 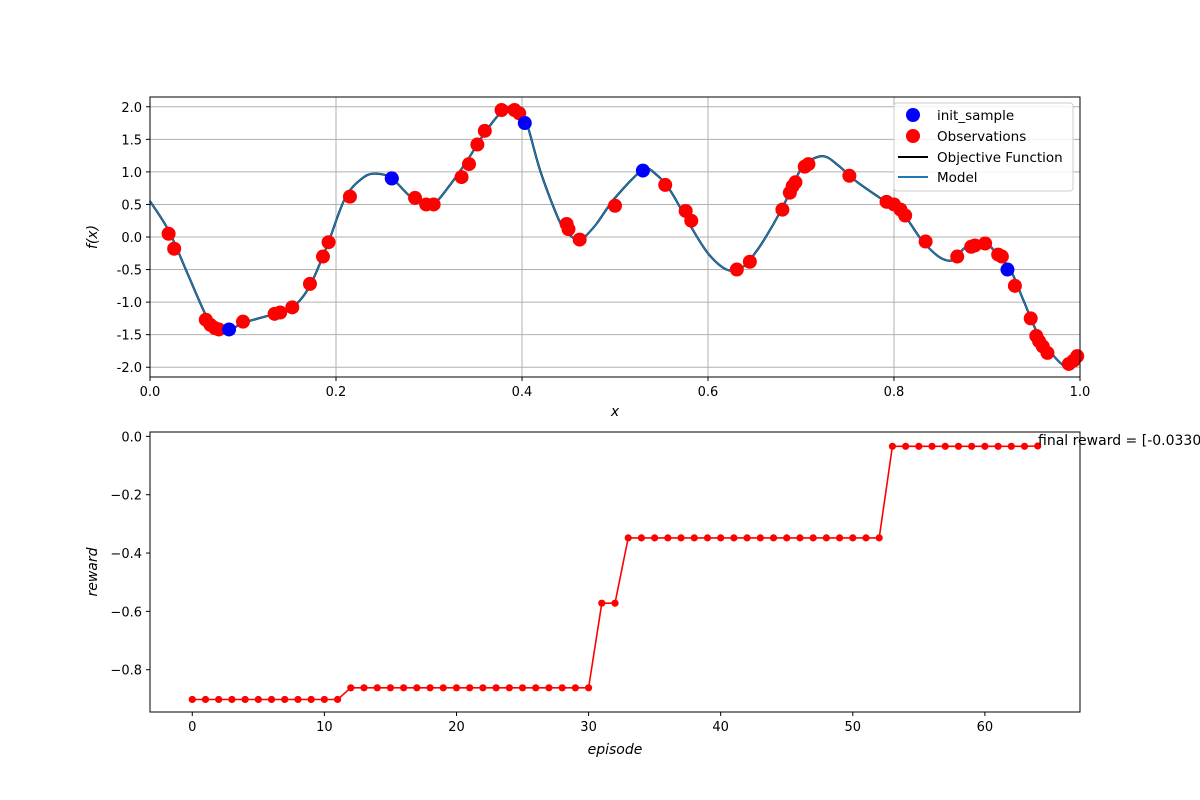 I want to click on top-x-ticks: 0.0 0.2 0.4 0.6 0.8 1.0, so click(x=615, y=388).